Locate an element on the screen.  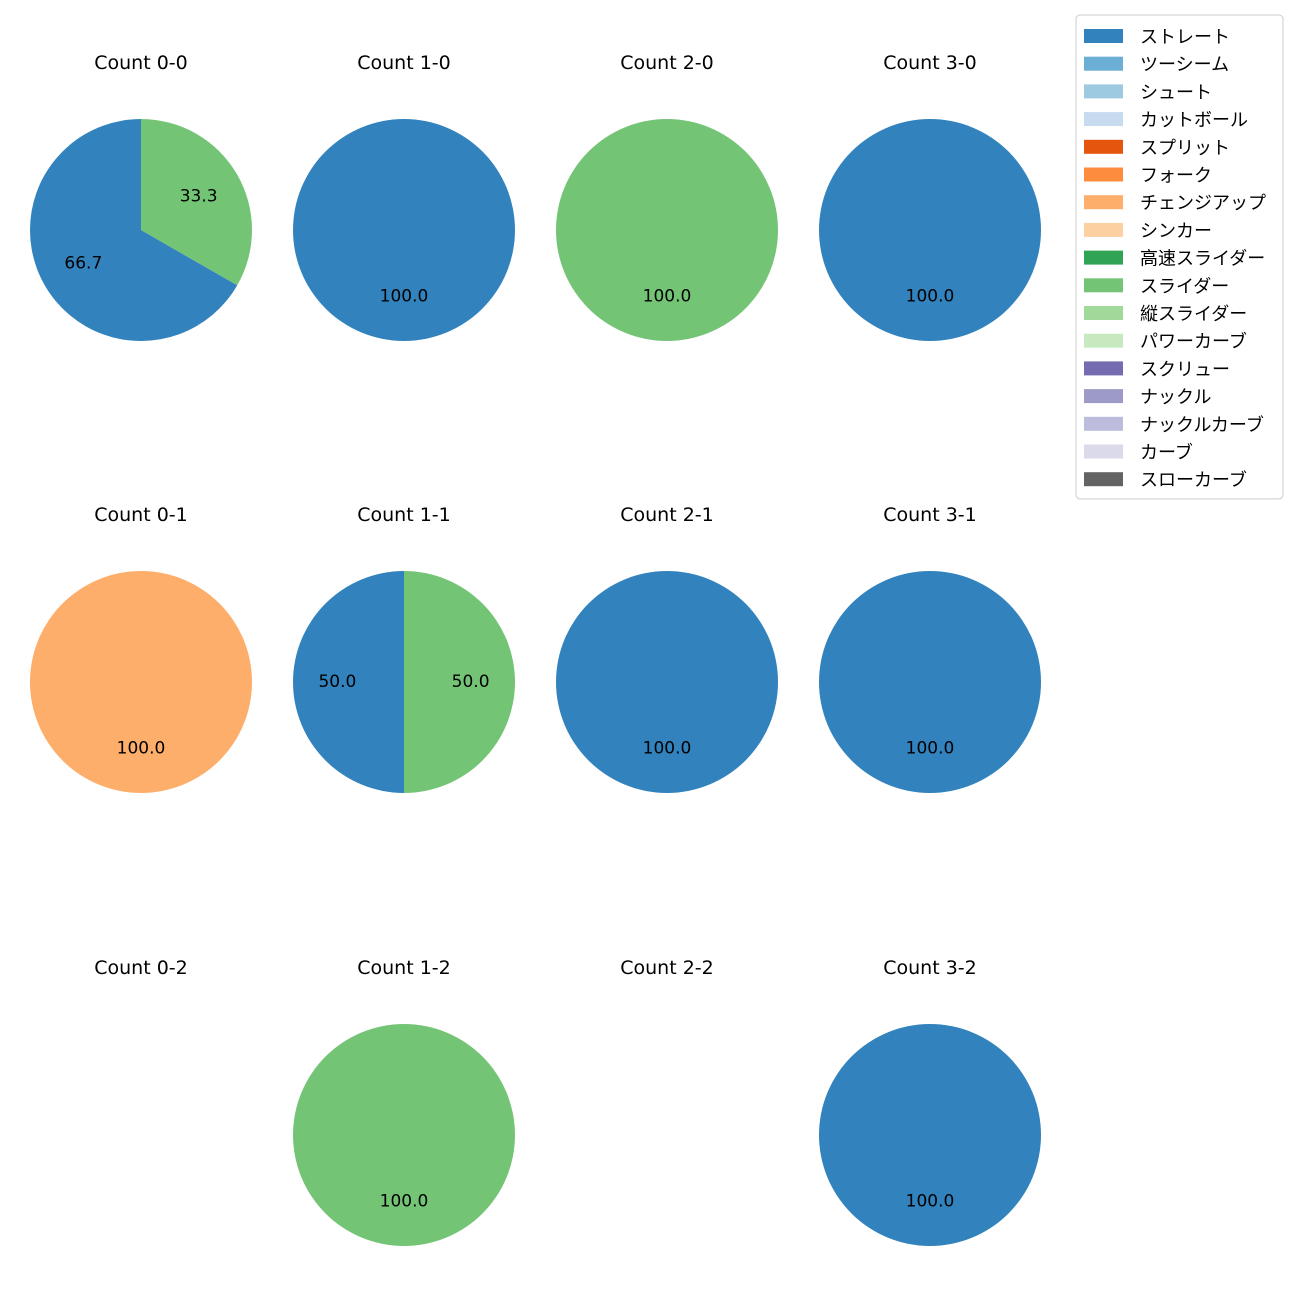
legend-item: ツーシーム is located at coordinates (1156, 65).